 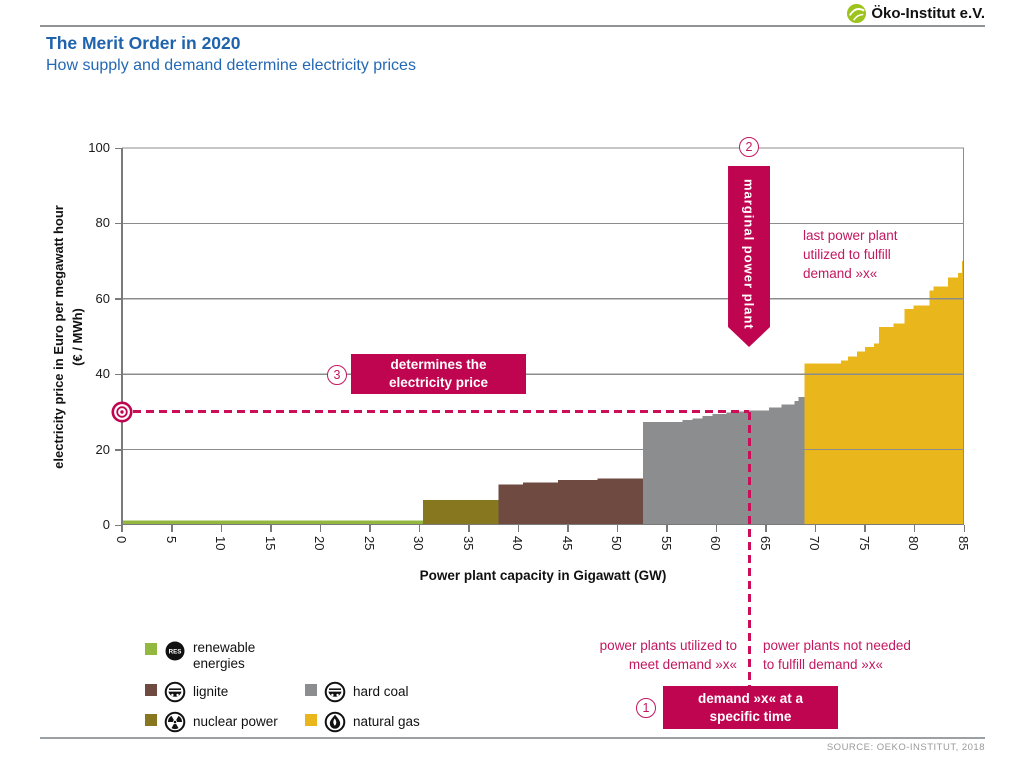 What do you see at coordinates (468, 543) in the screenshot?
I see `x-tick-label: 35` at bounding box center [468, 543].